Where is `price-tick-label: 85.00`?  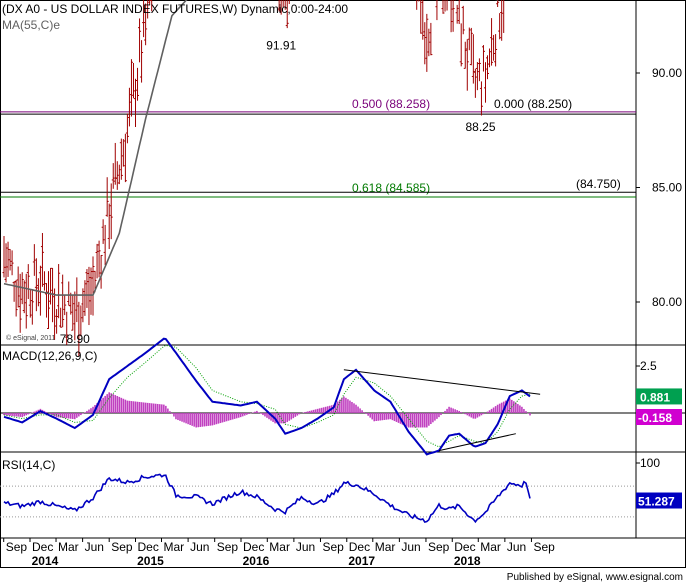
price-tick-label: 85.00 is located at coordinates (667, 188).